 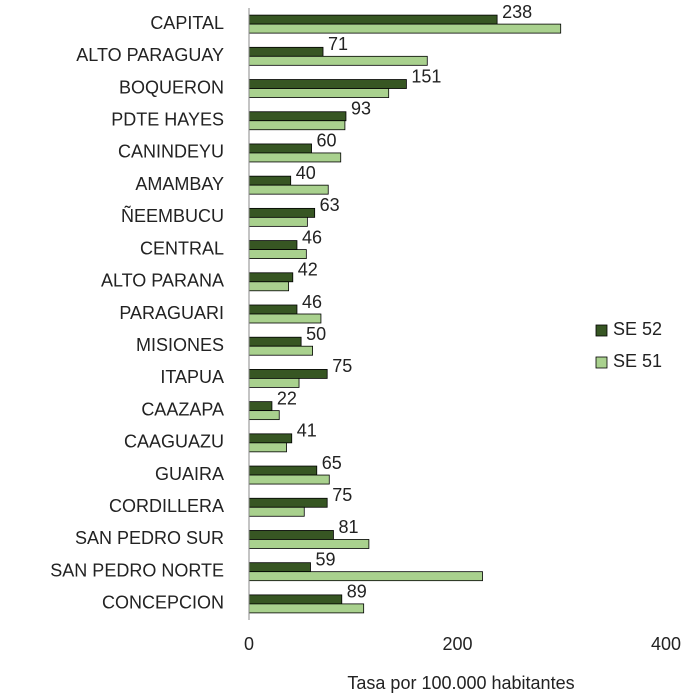 I want to click on data-label: 41, so click(x=307, y=431).